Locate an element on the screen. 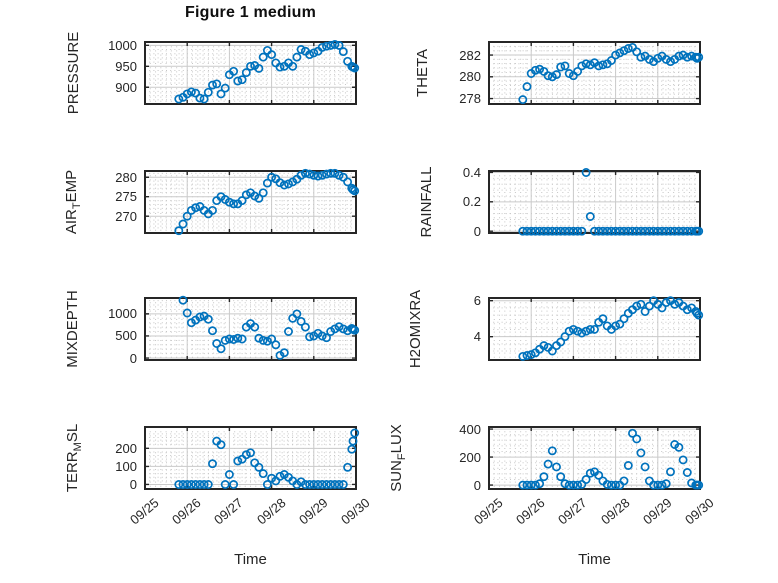 Image resolution: width=778 pixels, height=583 pixels. ylabel-terr-msl: TERRMSL is located at coordinates (74, 458).